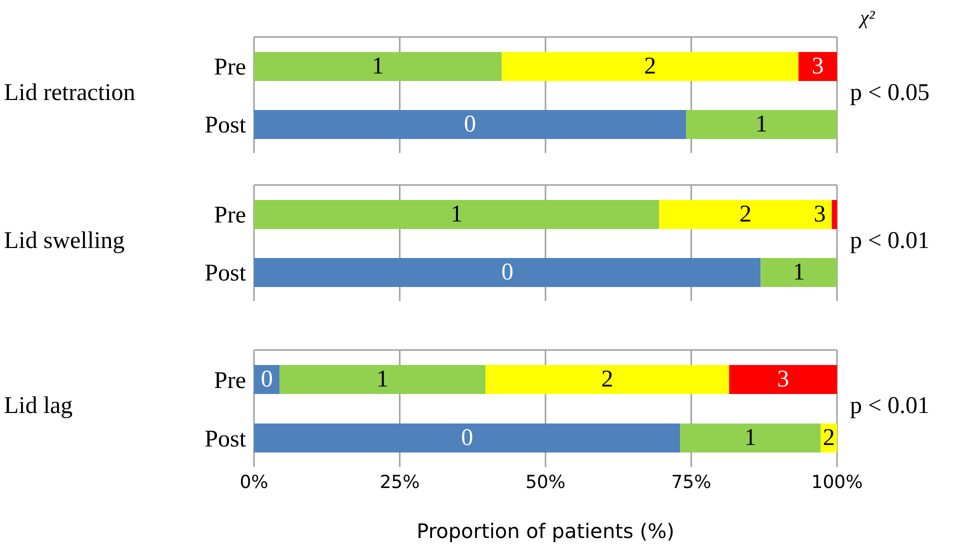 Image resolution: width=974 pixels, height=552 pixels. What do you see at coordinates (38, 406) in the screenshot?
I see `y-axis-title: Lid lag` at bounding box center [38, 406].